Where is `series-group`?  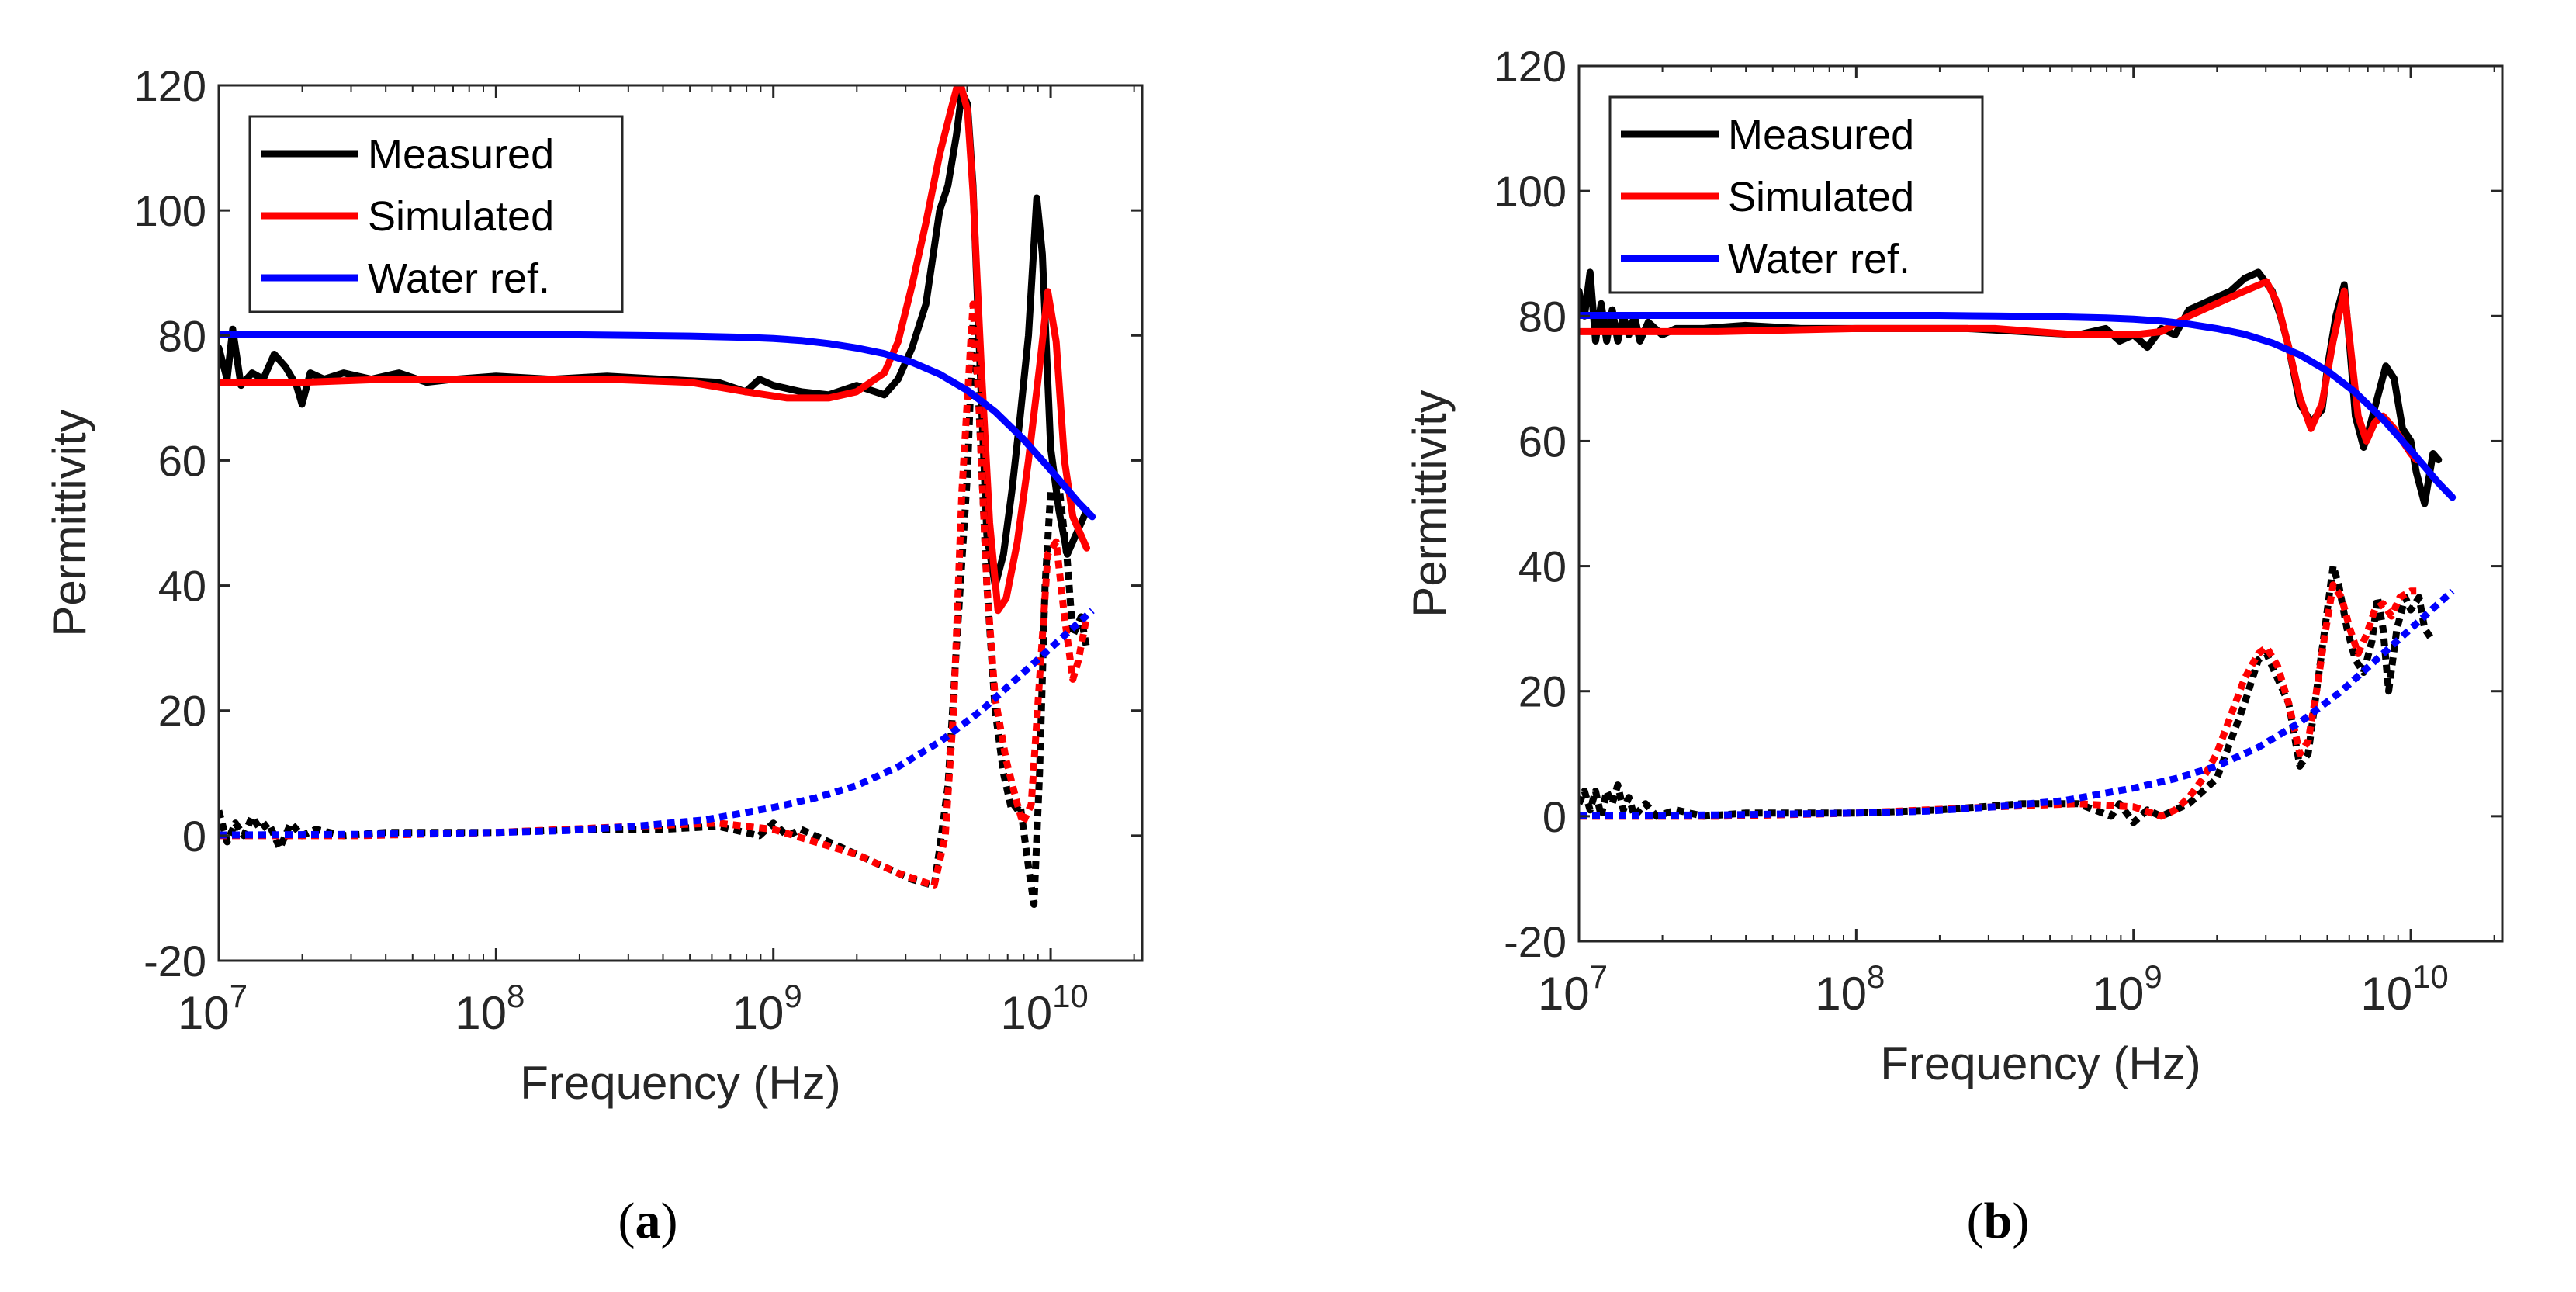
series-group is located at coordinates (2018, 547).